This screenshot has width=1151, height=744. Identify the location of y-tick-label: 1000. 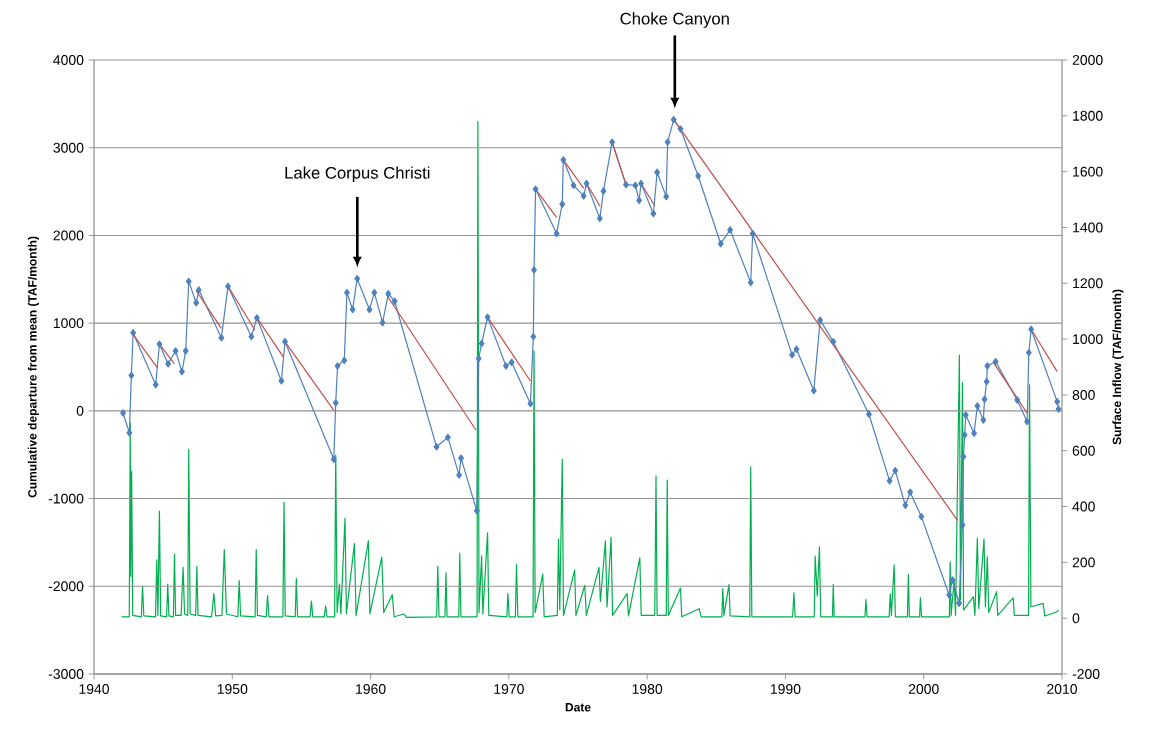
(68, 323).